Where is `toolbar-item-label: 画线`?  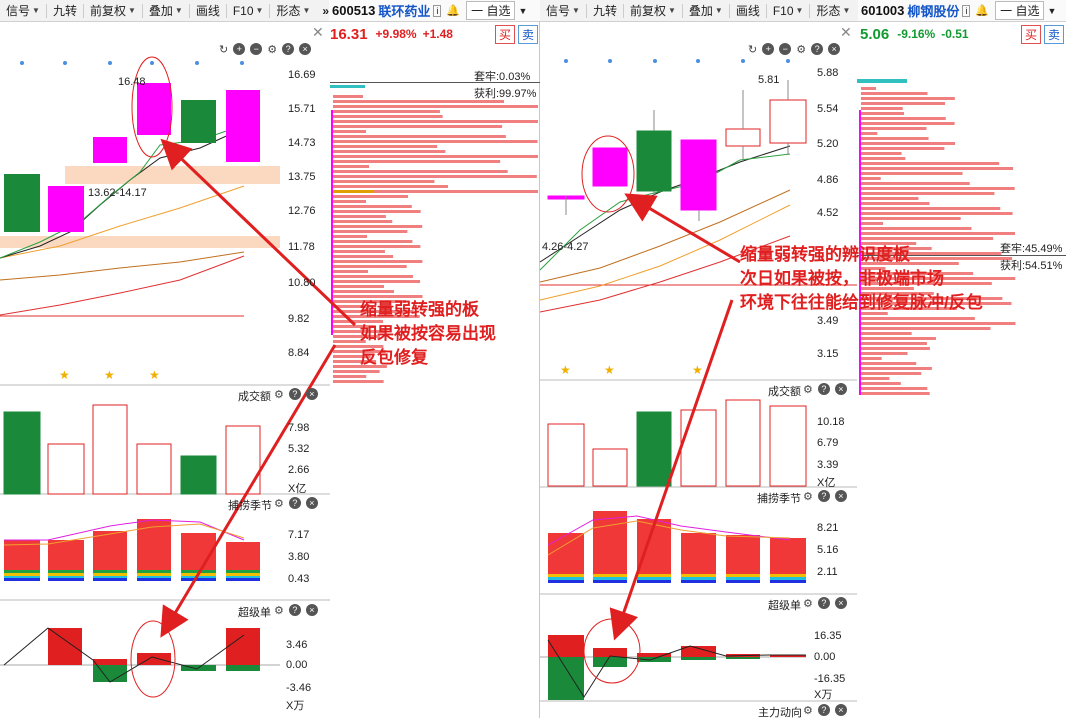
toolbar-item-label: 画线 is located at coordinates (747, 11).